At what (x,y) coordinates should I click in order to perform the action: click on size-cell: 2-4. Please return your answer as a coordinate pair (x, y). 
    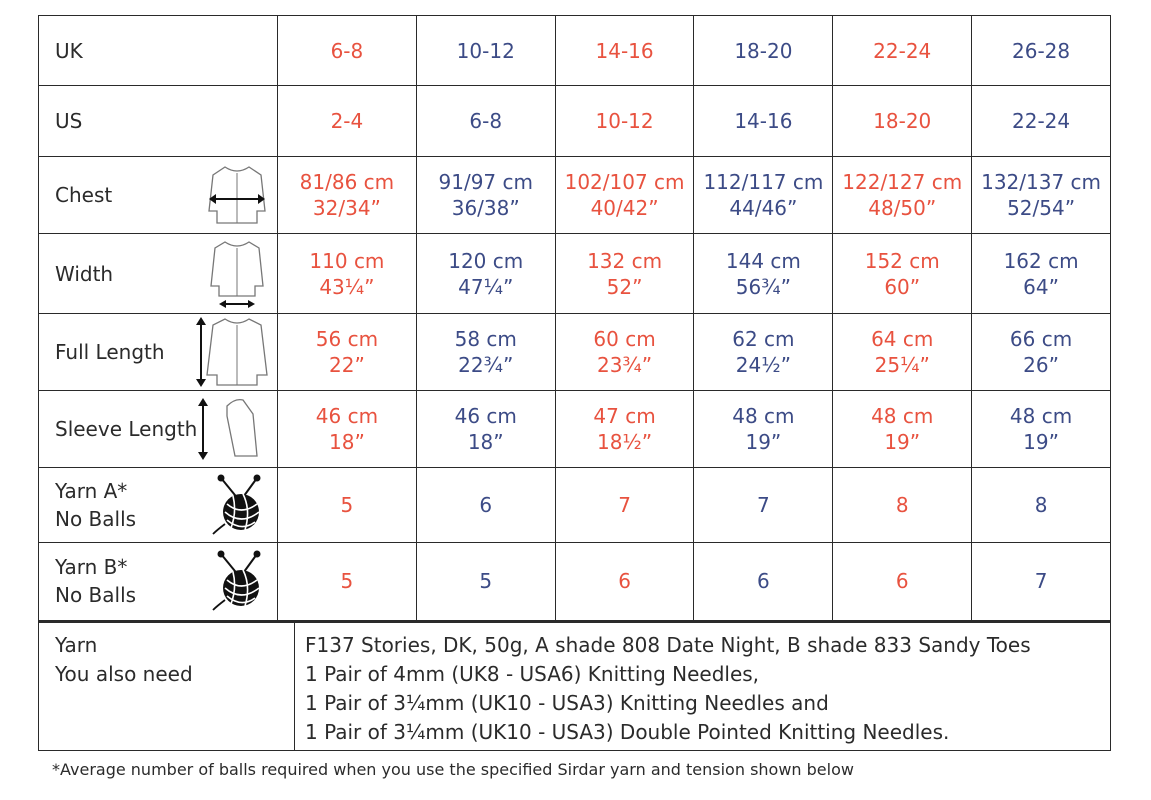
    Looking at the image, I should click on (347, 121).